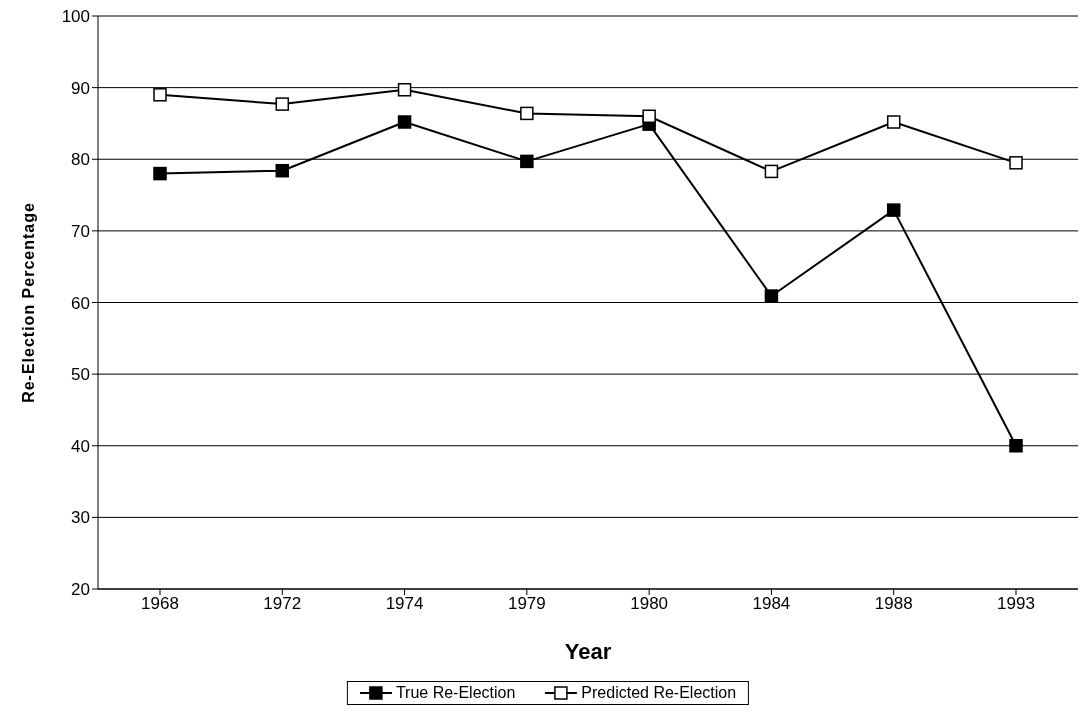 This screenshot has width=1089, height=725. What do you see at coordinates (649, 604) in the screenshot?
I see `x-tick-label: 1980` at bounding box center [649, 604].